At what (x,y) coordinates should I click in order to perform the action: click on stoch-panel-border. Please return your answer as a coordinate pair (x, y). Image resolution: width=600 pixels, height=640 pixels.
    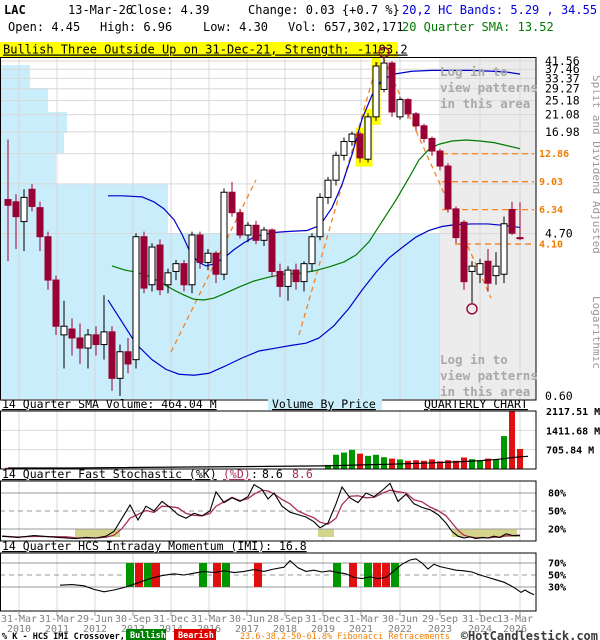
    Looking at the image, I should click on (268, 511).